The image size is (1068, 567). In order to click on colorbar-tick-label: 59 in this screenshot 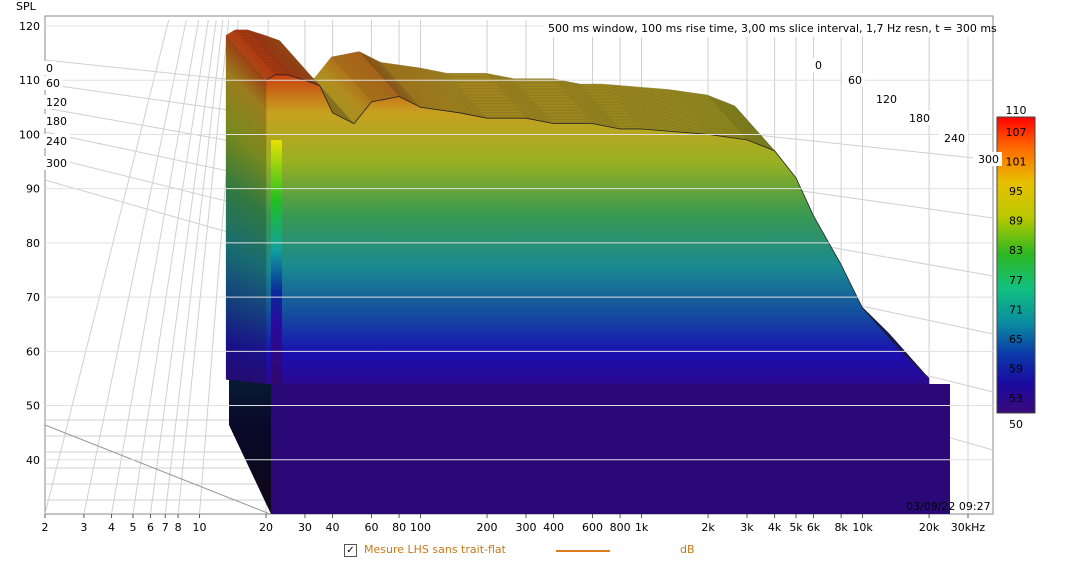, I will do `click(1016, 369)`.